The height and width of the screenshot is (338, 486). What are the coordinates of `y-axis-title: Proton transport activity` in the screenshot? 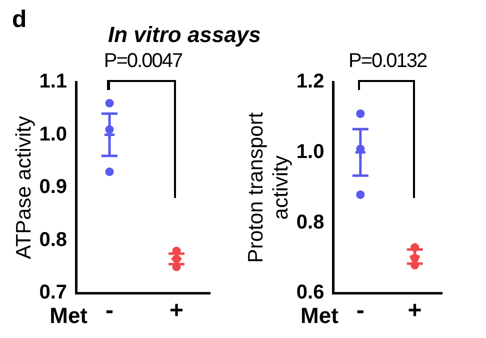 It's located at (268, 187).